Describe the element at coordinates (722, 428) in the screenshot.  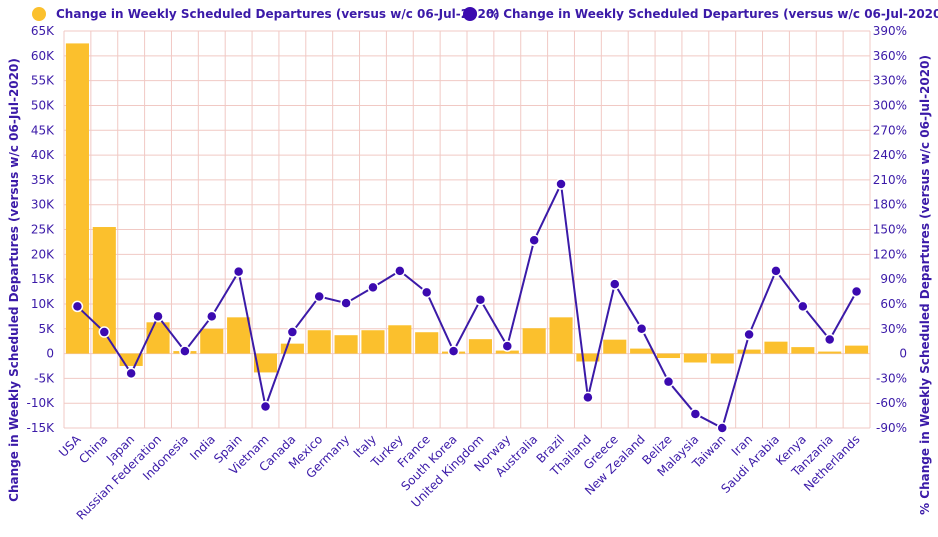
I see `point-taiwan` at that location.